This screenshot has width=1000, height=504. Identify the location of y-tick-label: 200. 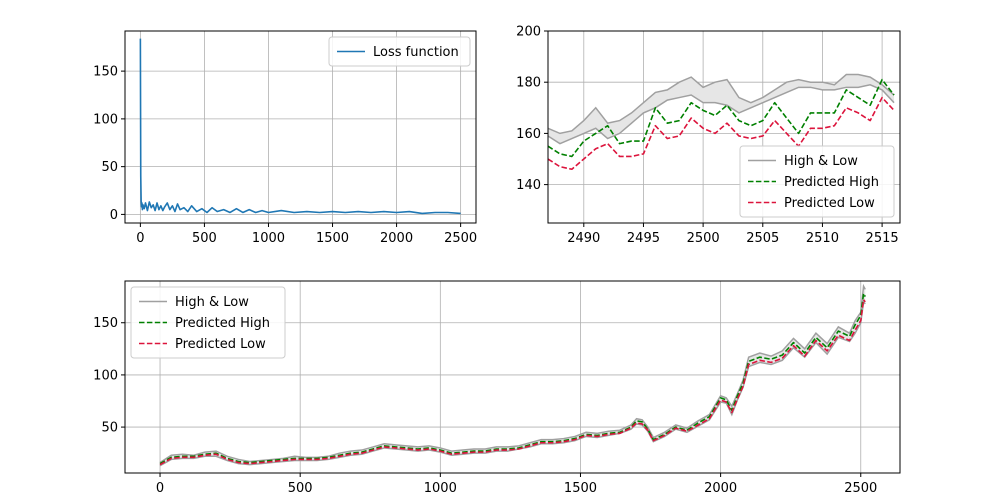
(528, 32).